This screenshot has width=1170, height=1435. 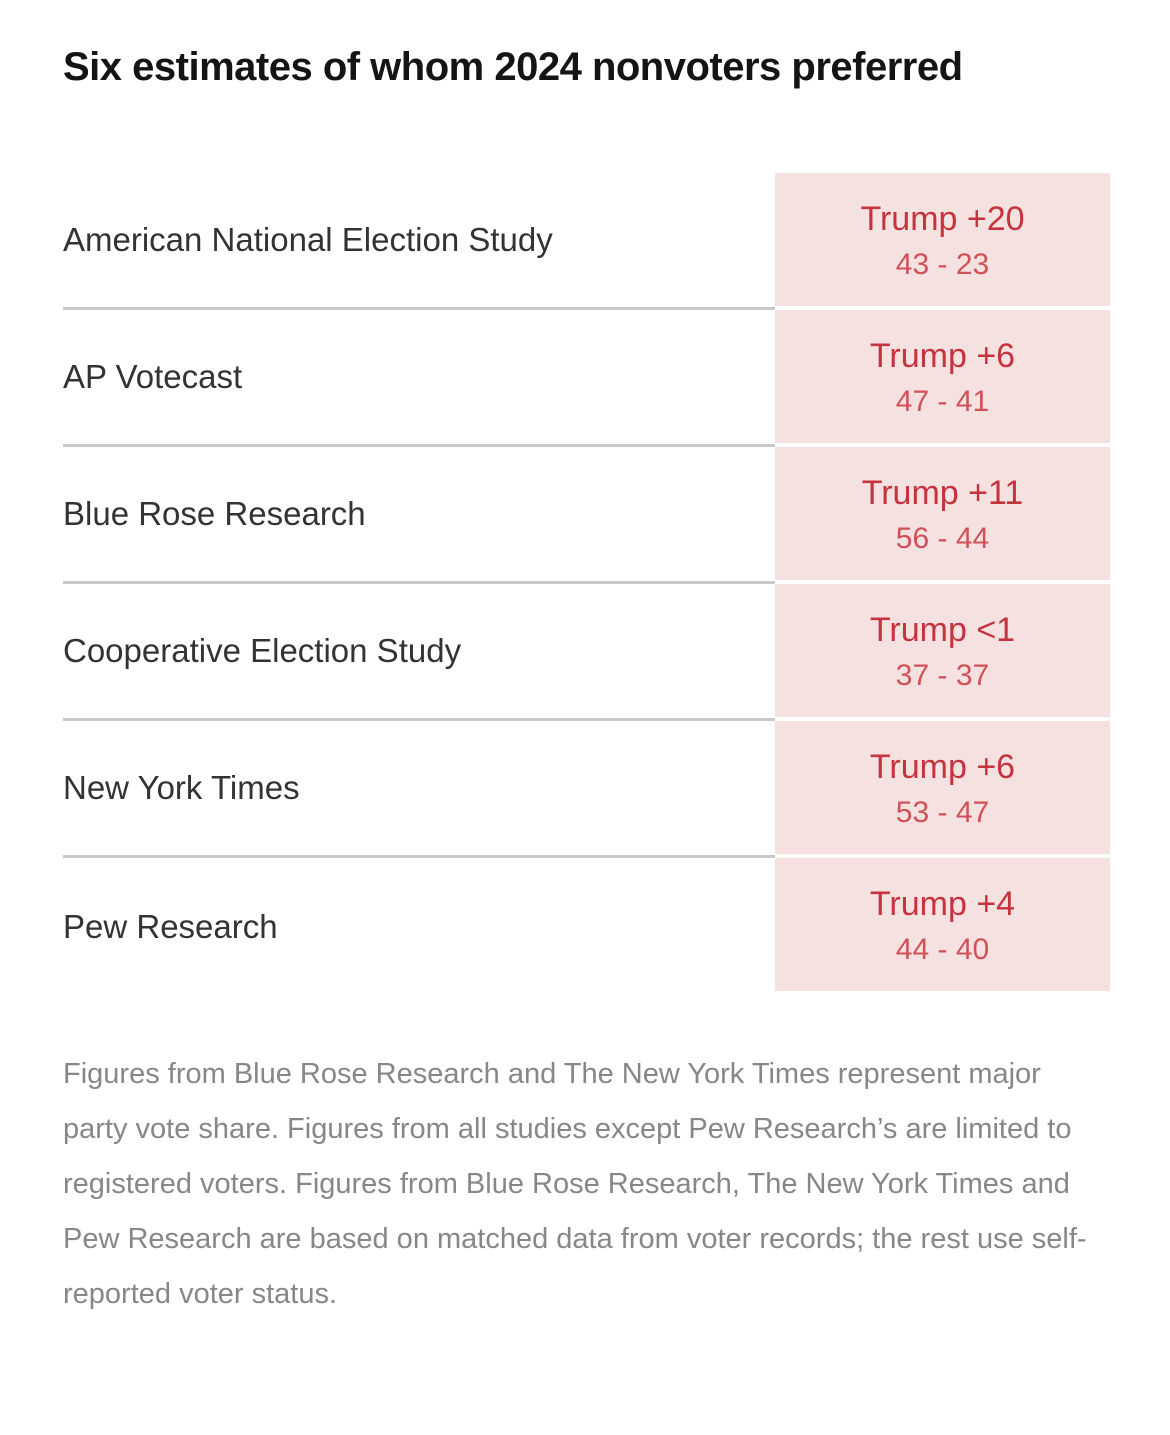 I want to click on margin-label: Trump +11, so click(x=942, y=492).